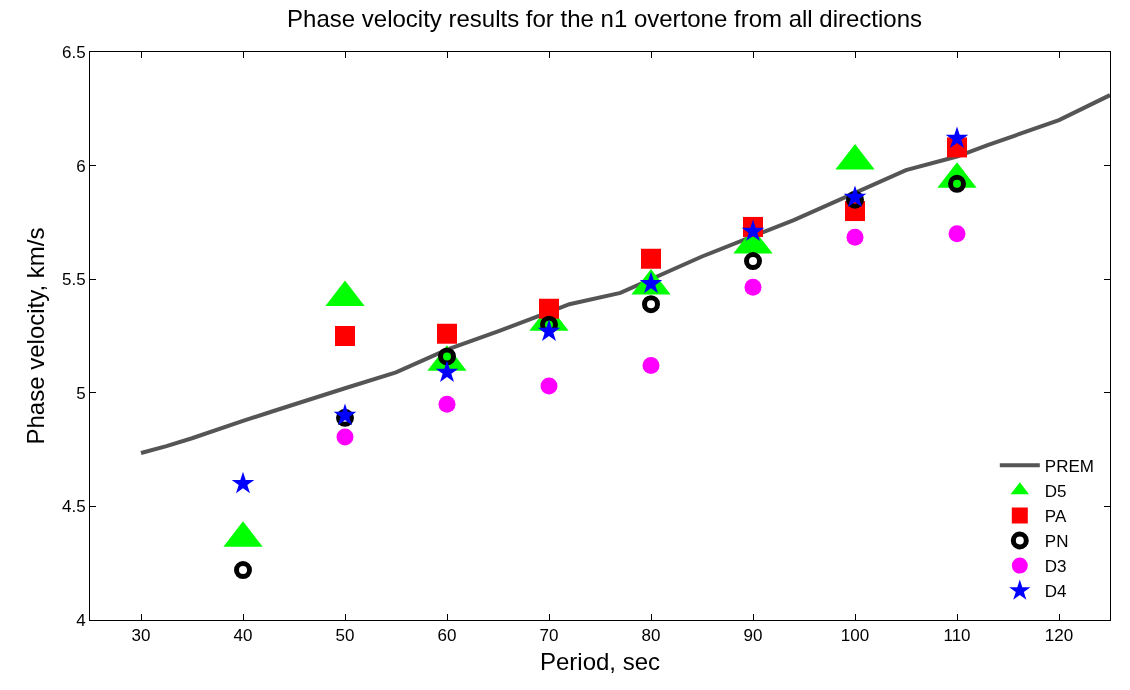 This screenshot has height=690, width=1130. Describe the element at coordinates (81, 393) in the screenshot. I see `y-tick-label: 5` at that location.